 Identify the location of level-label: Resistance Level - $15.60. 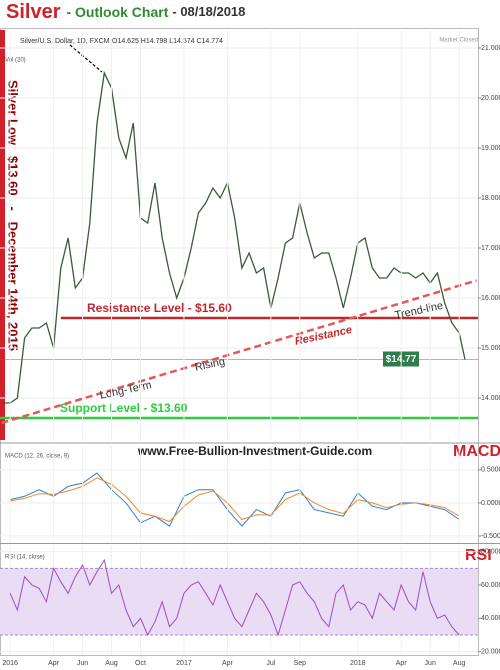
(159, 308).